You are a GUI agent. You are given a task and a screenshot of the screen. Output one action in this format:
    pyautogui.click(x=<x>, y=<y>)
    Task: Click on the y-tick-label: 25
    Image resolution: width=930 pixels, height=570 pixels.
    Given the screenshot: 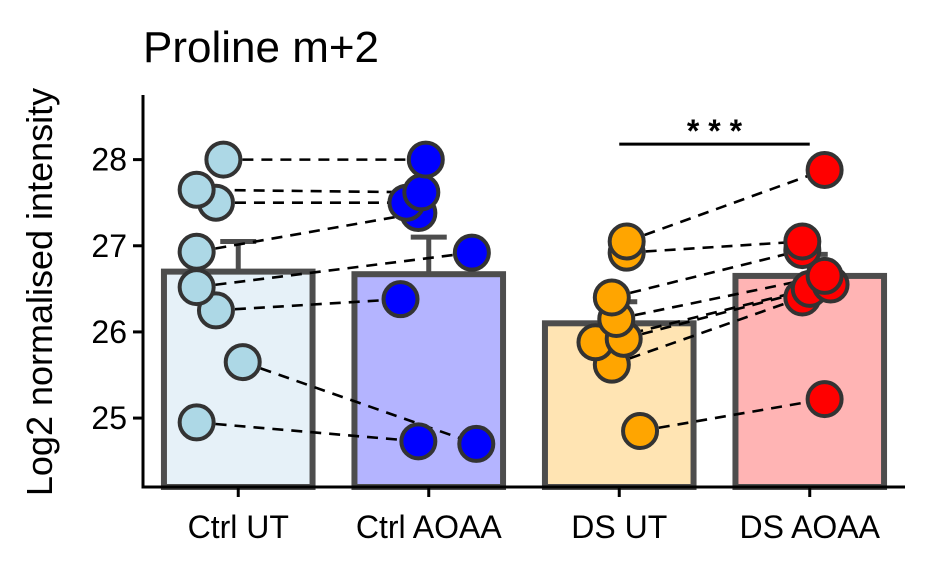 What is the action you would take?
    pyautogui.click(x=109, y=418)
    